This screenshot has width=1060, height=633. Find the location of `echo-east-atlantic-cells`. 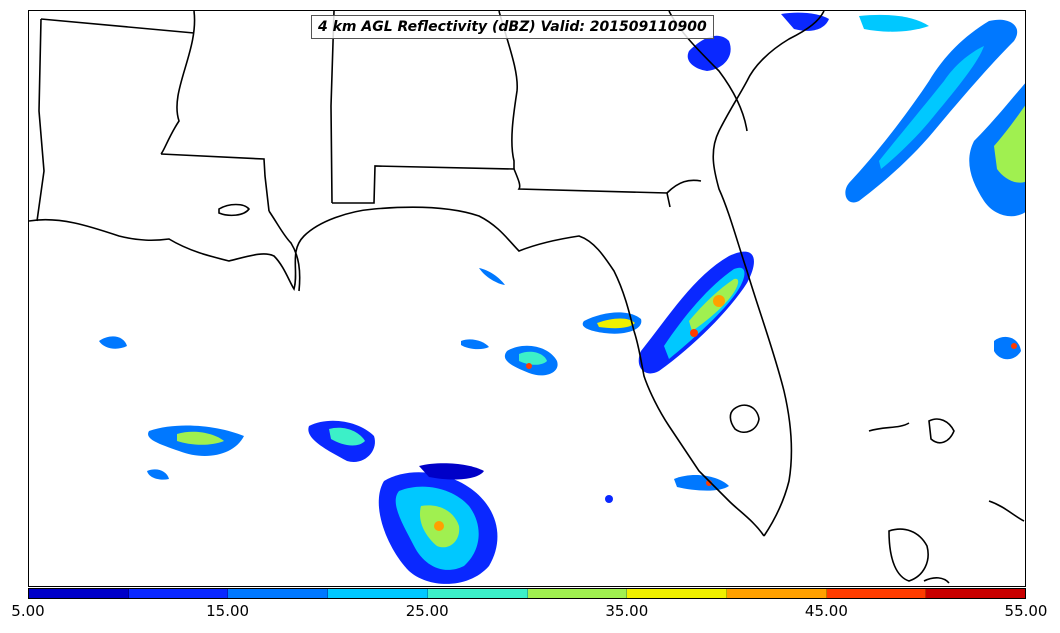

echo-east-atlantic-cells is located at coordinates (1007, 348).